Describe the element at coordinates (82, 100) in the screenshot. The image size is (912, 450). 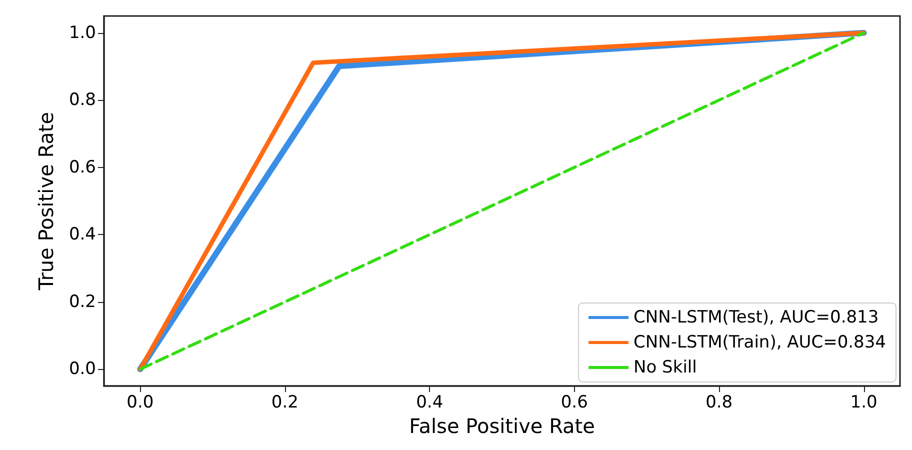
I see `y-tick-label: 0.8` at that location.